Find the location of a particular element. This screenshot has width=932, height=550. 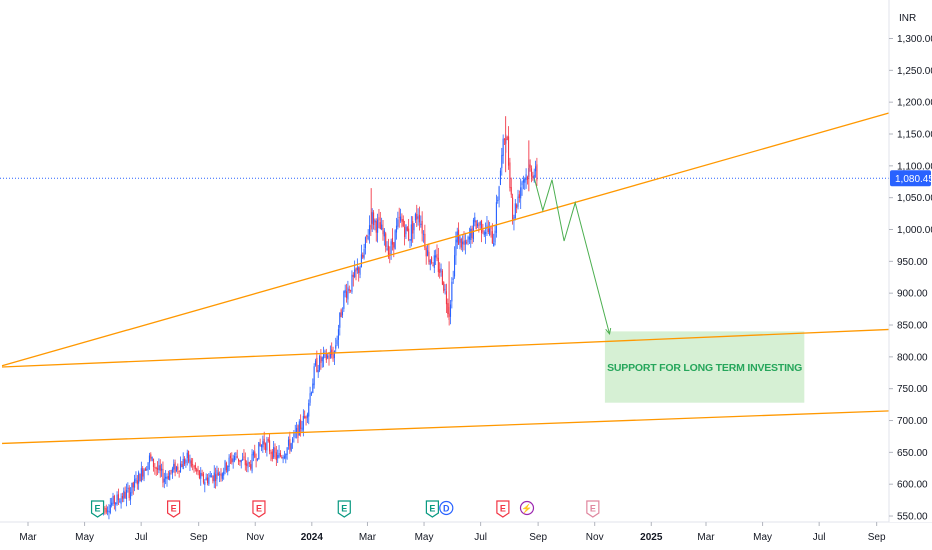

price-tick-label: 550.00 is located at coordinates (912, 517).